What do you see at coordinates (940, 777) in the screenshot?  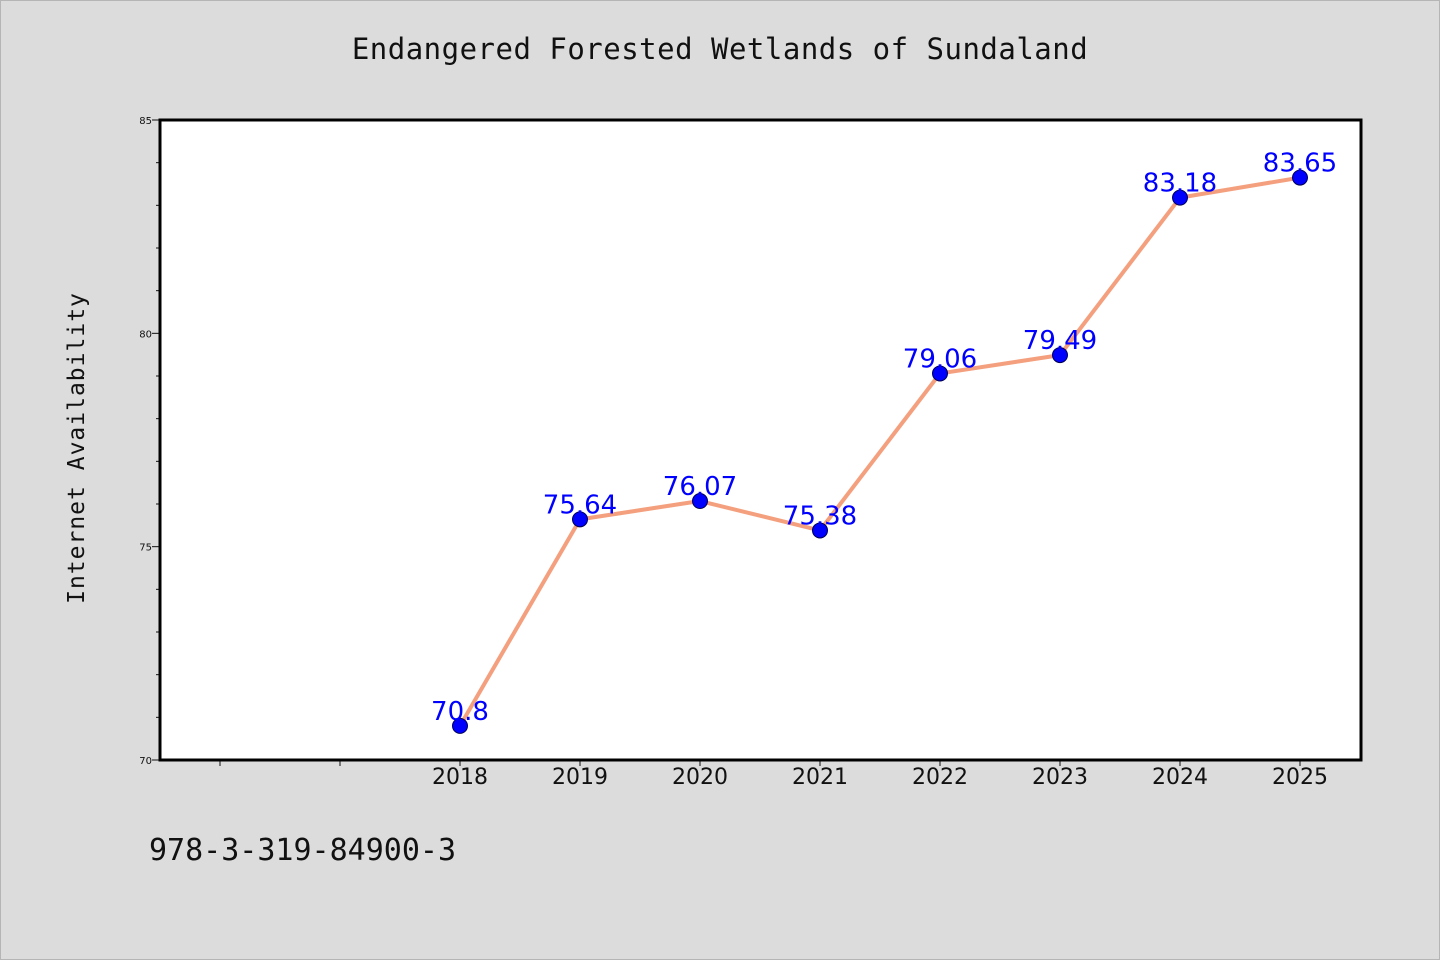 I see `x-tick-label: 2022` at bounding box center [940, 777].